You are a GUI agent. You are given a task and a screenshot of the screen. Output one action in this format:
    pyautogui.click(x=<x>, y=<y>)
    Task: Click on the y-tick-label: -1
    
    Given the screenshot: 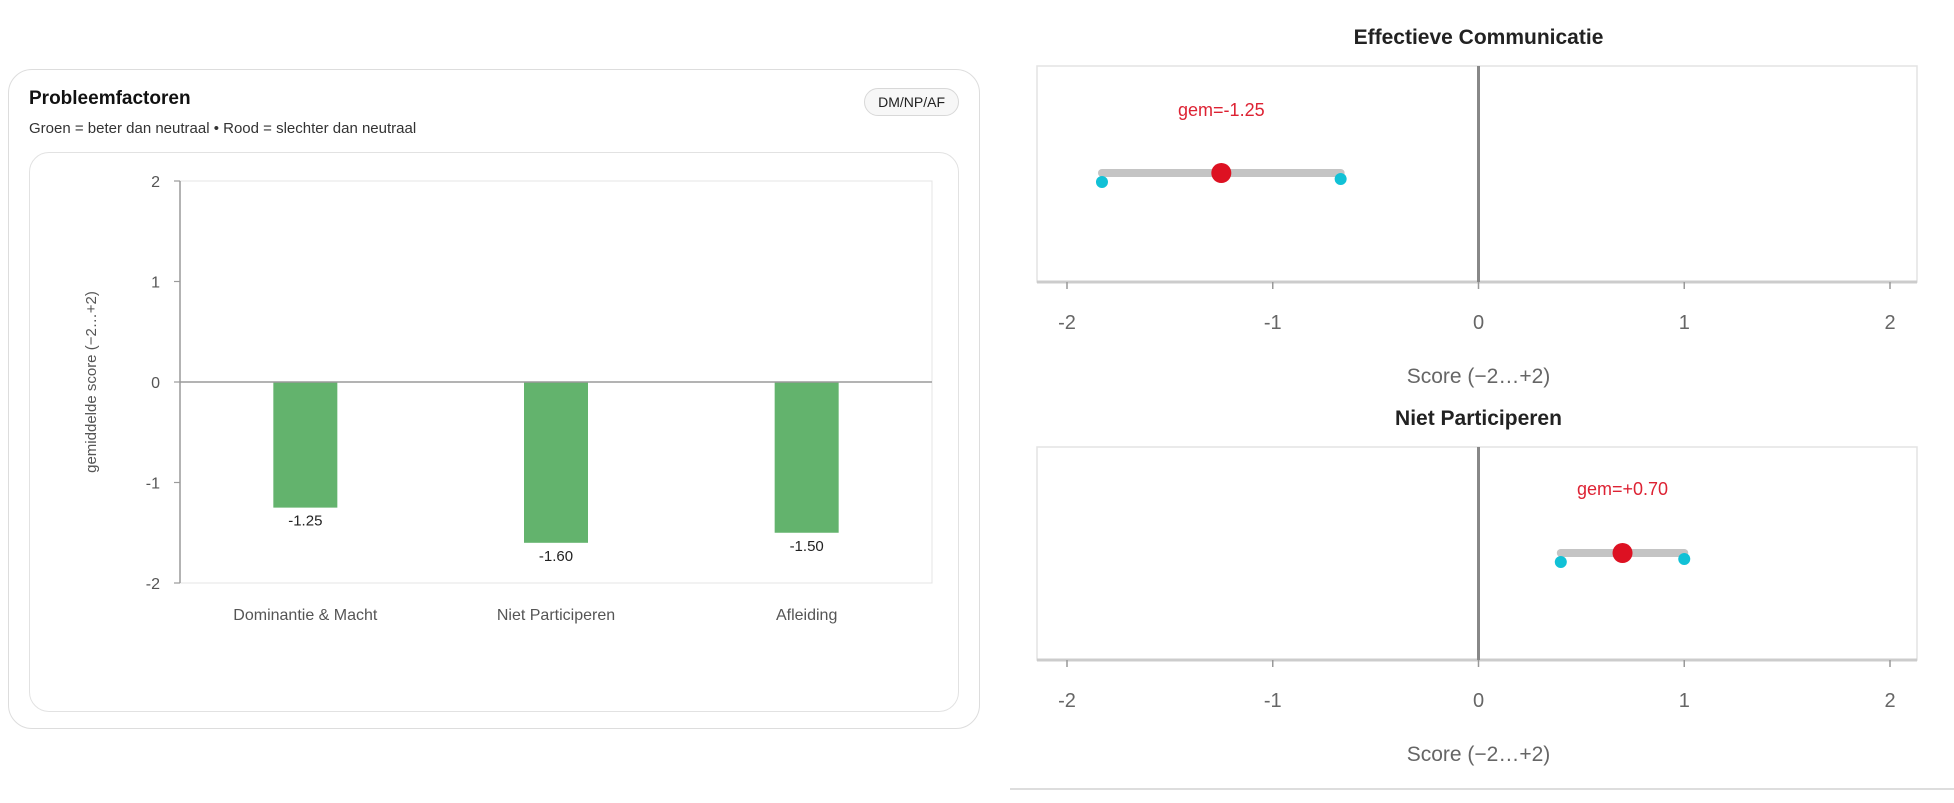 What is the action you would take?
    pyautogui.click(x=153, y=484)
    